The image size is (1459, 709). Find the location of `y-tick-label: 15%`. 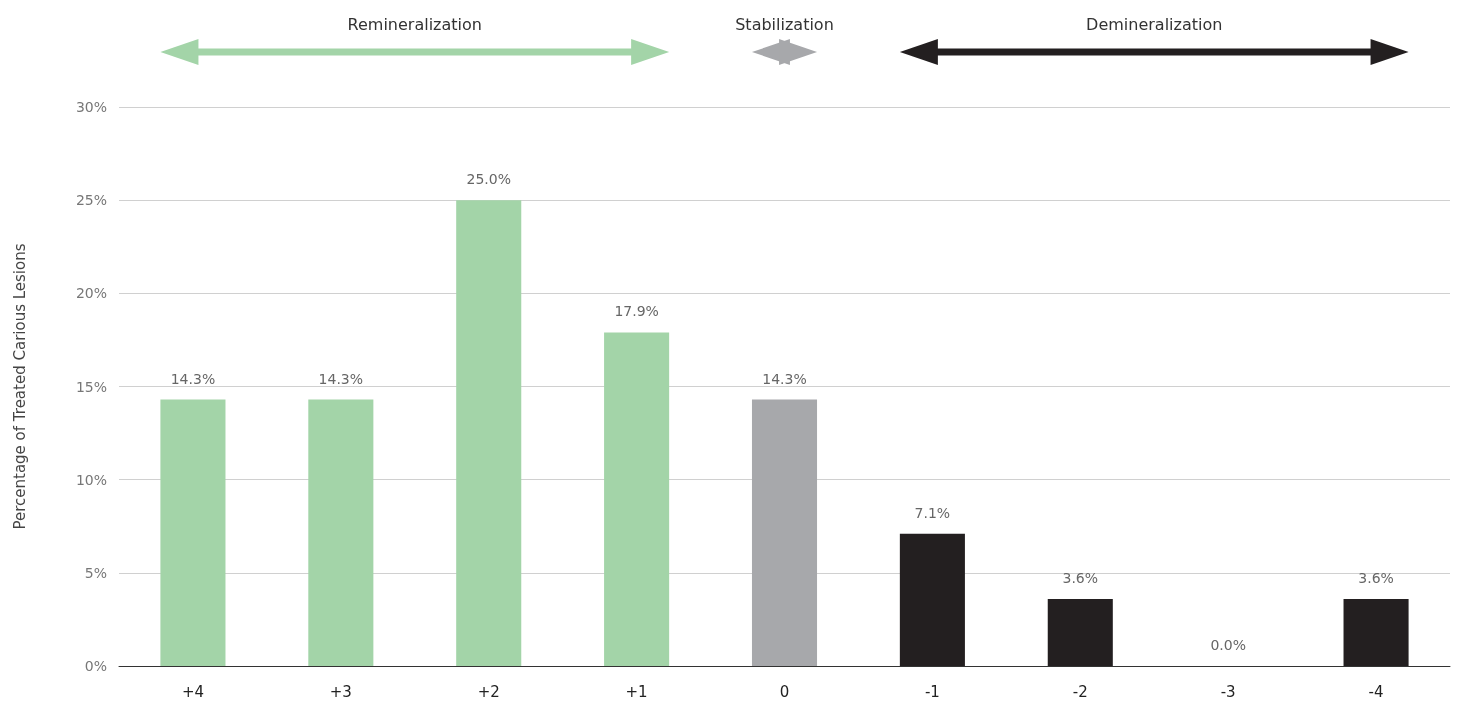

y-tick-label: 15% is located at coordinates (91, 386).